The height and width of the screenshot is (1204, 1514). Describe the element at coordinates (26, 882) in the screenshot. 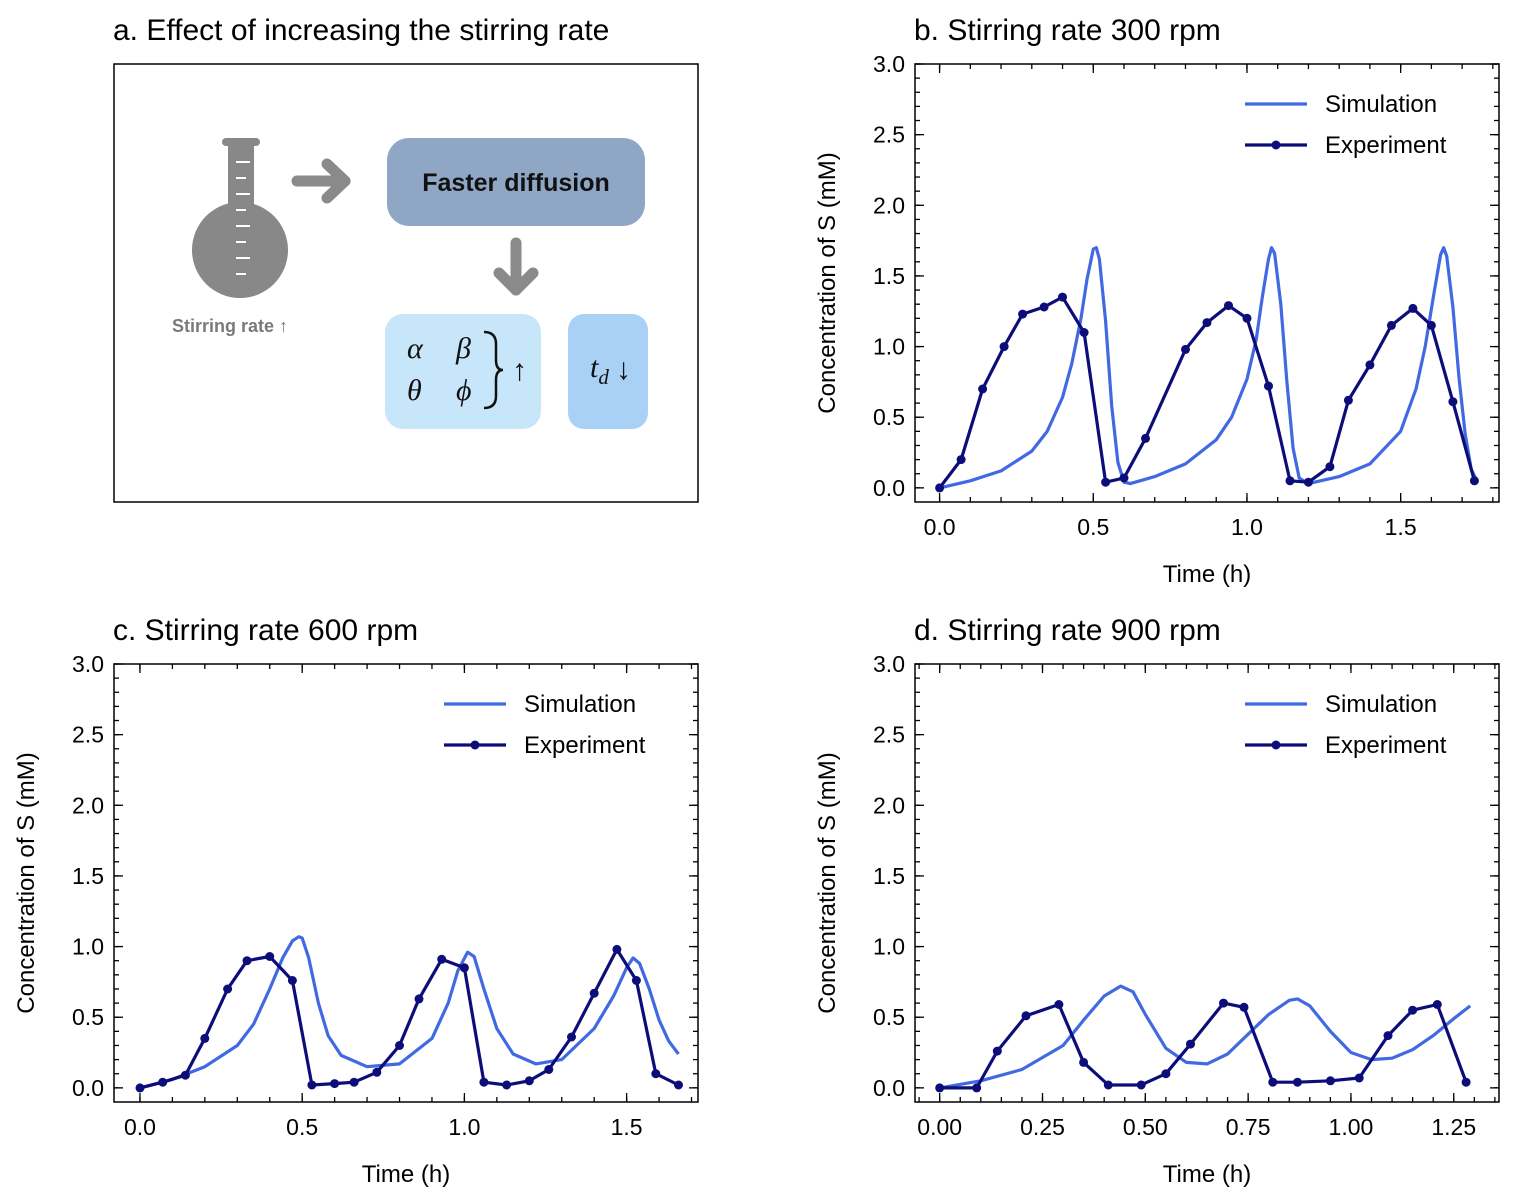

I see `panel-c-ylabel: Concentration of S (mM)` at that location.